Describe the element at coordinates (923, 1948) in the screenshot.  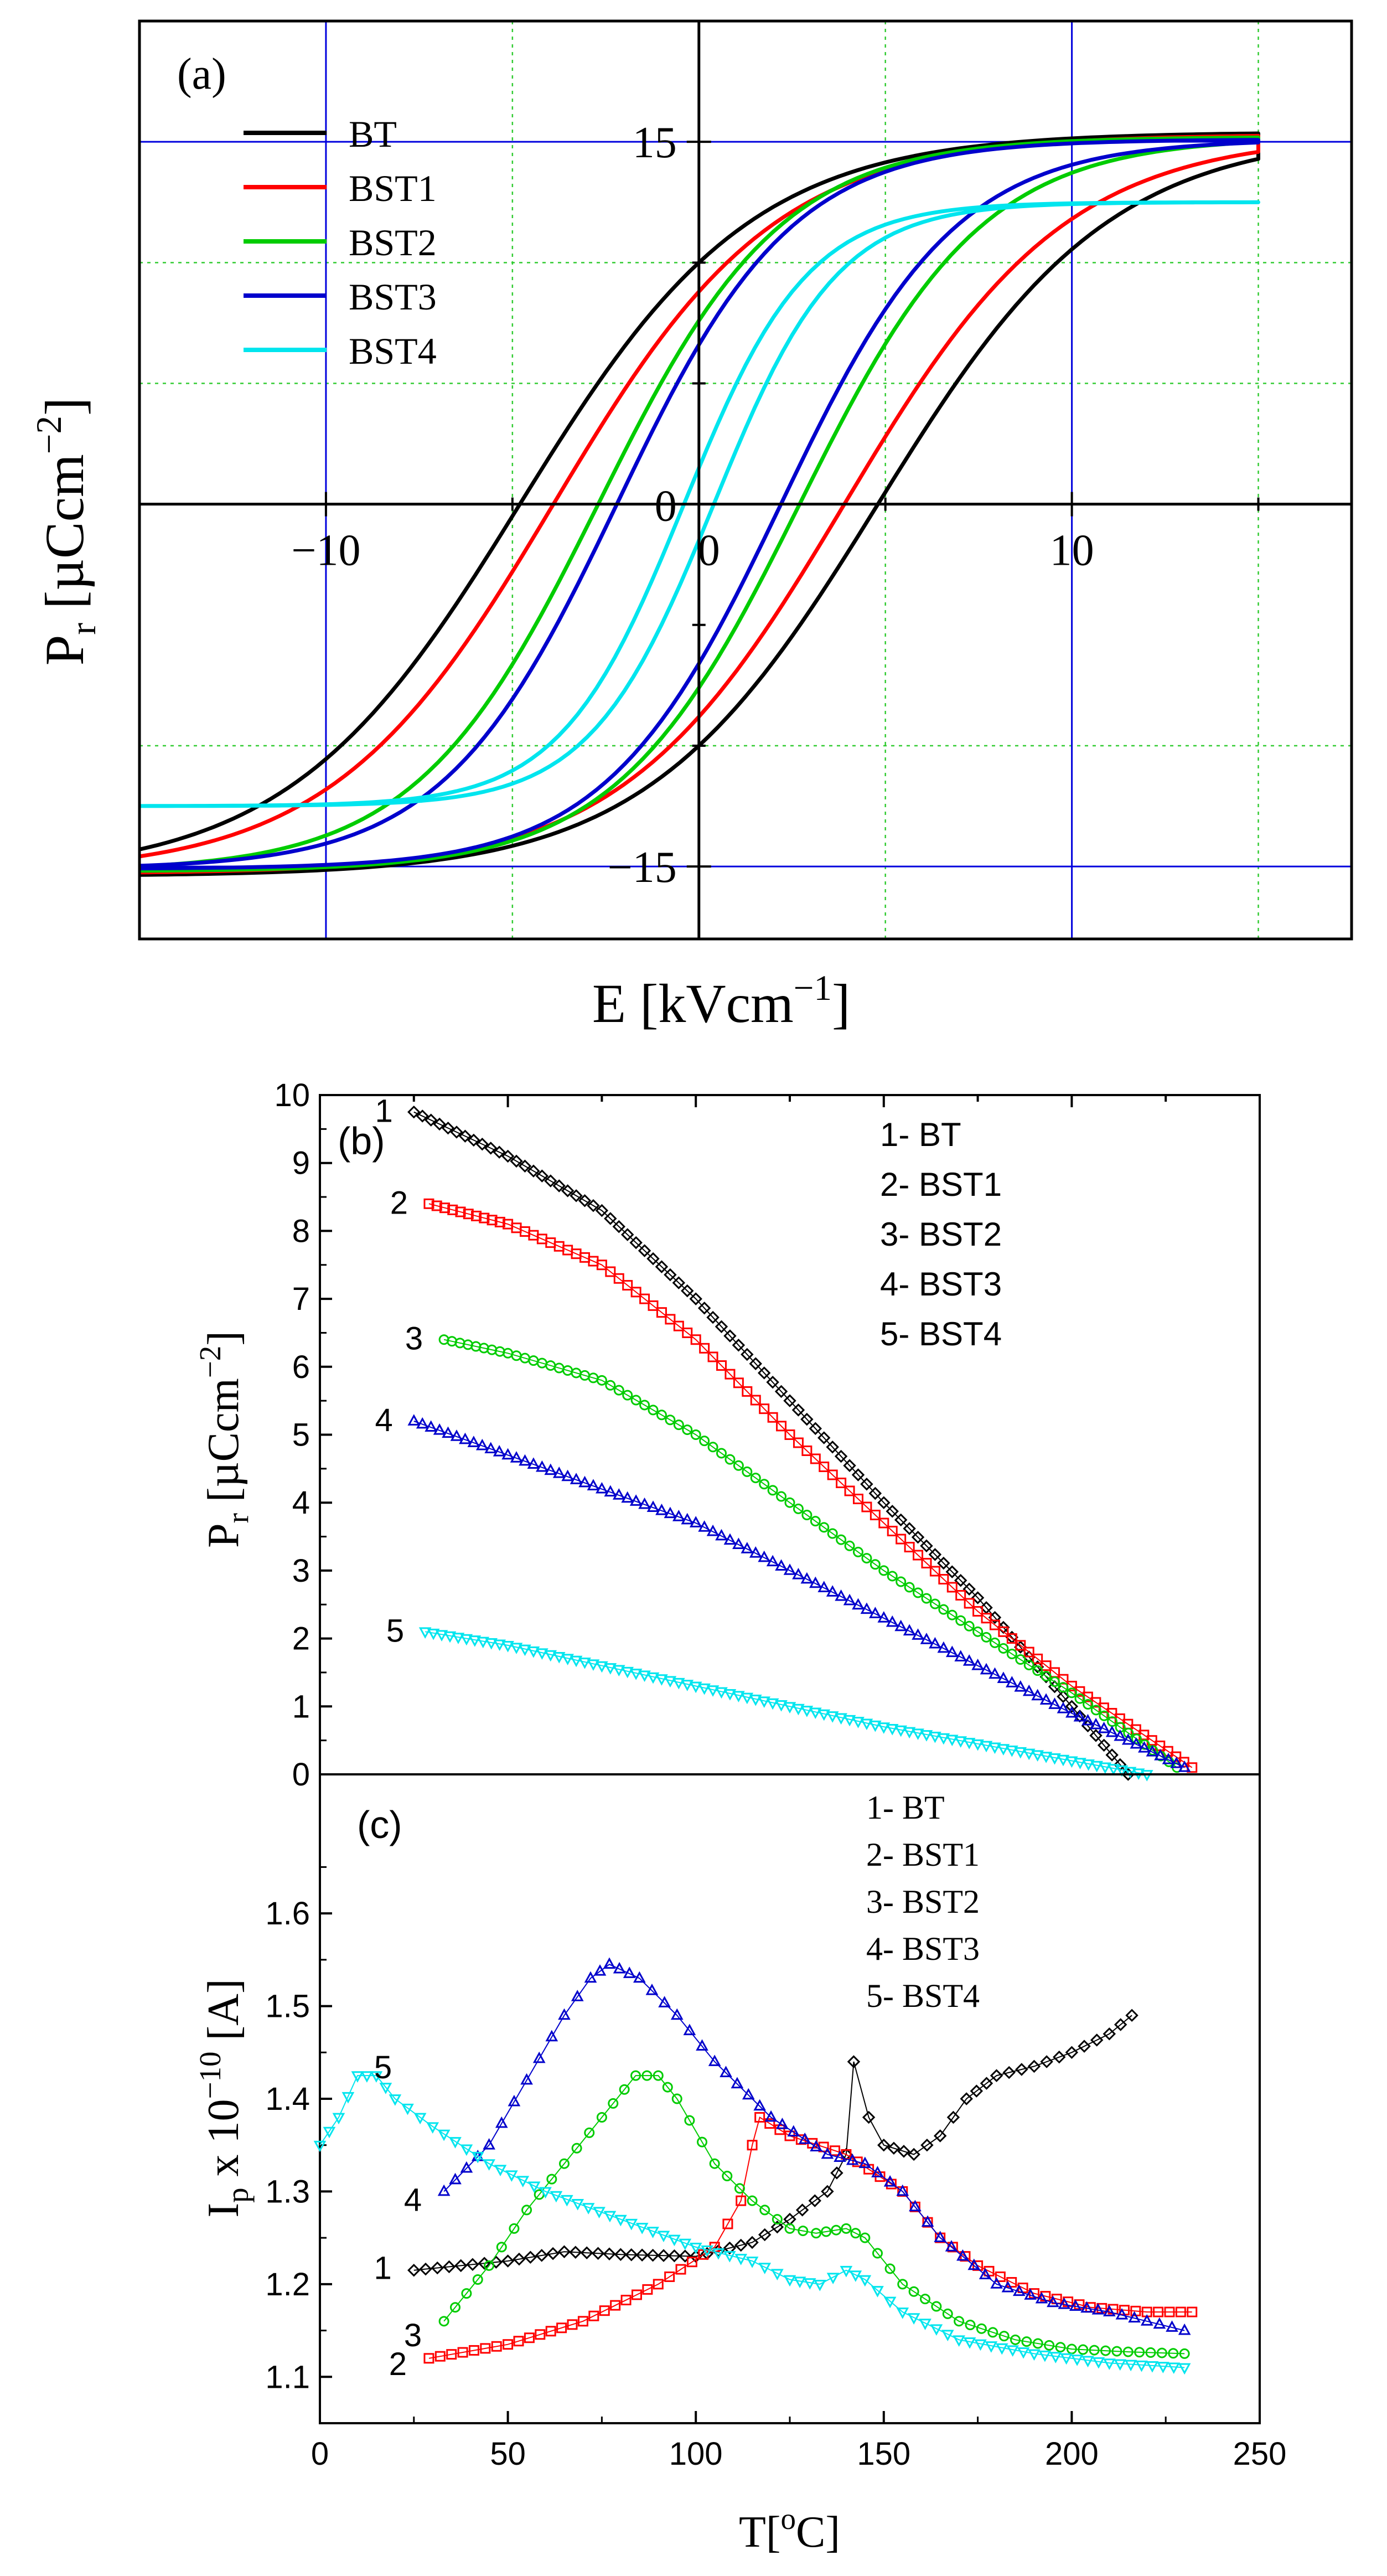
I see `legend-item: 4- BST3` at that location.